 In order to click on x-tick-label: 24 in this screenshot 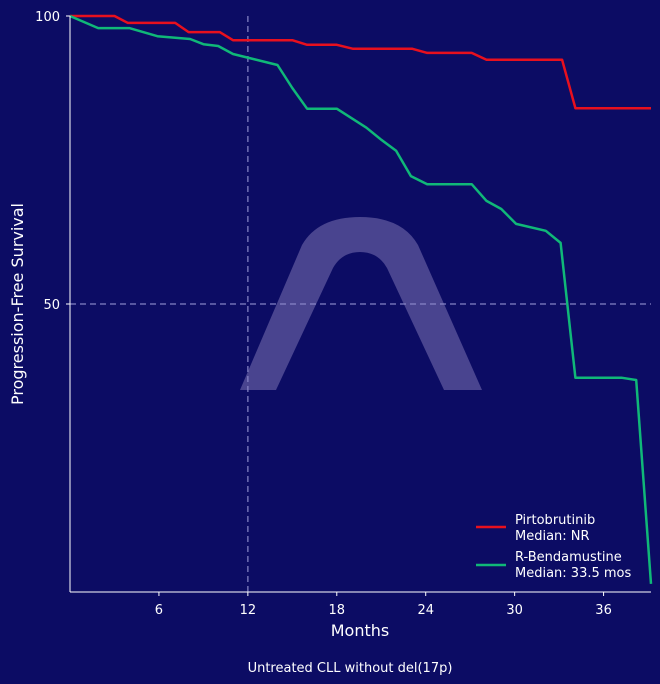, I will do `click(425, 610)`.